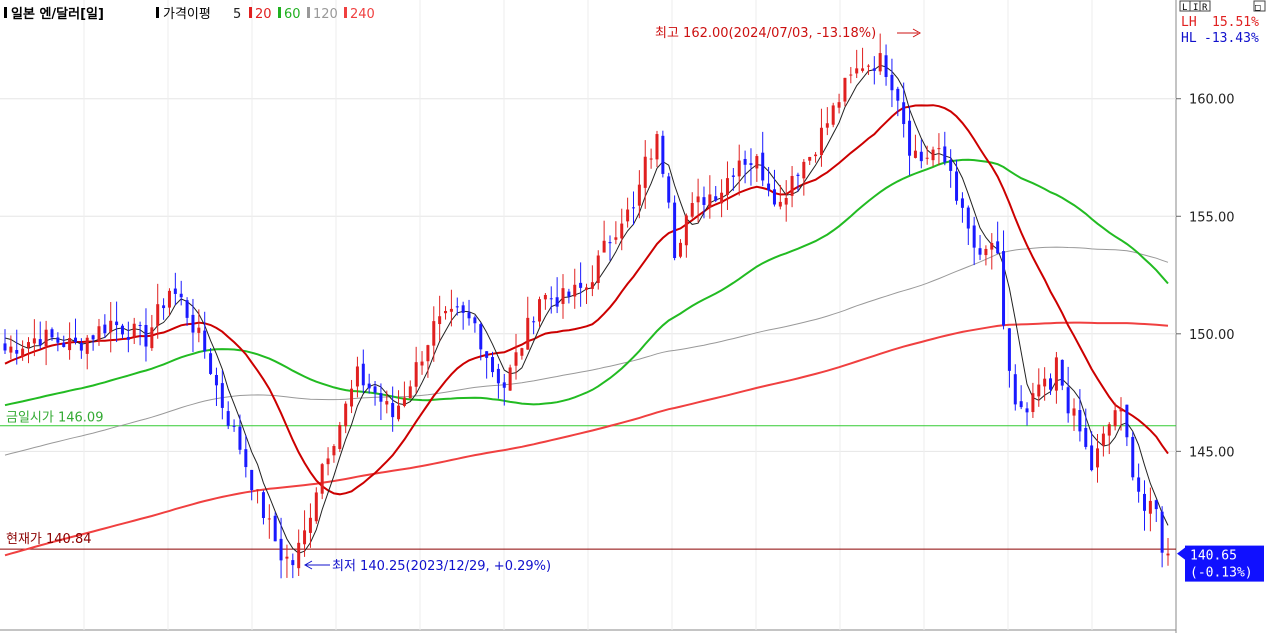 The image size is (1269, 633). Describe the element at coordinates (1222, 6) in the screenshot. I see `corner-buttons: L I R □` at that location.